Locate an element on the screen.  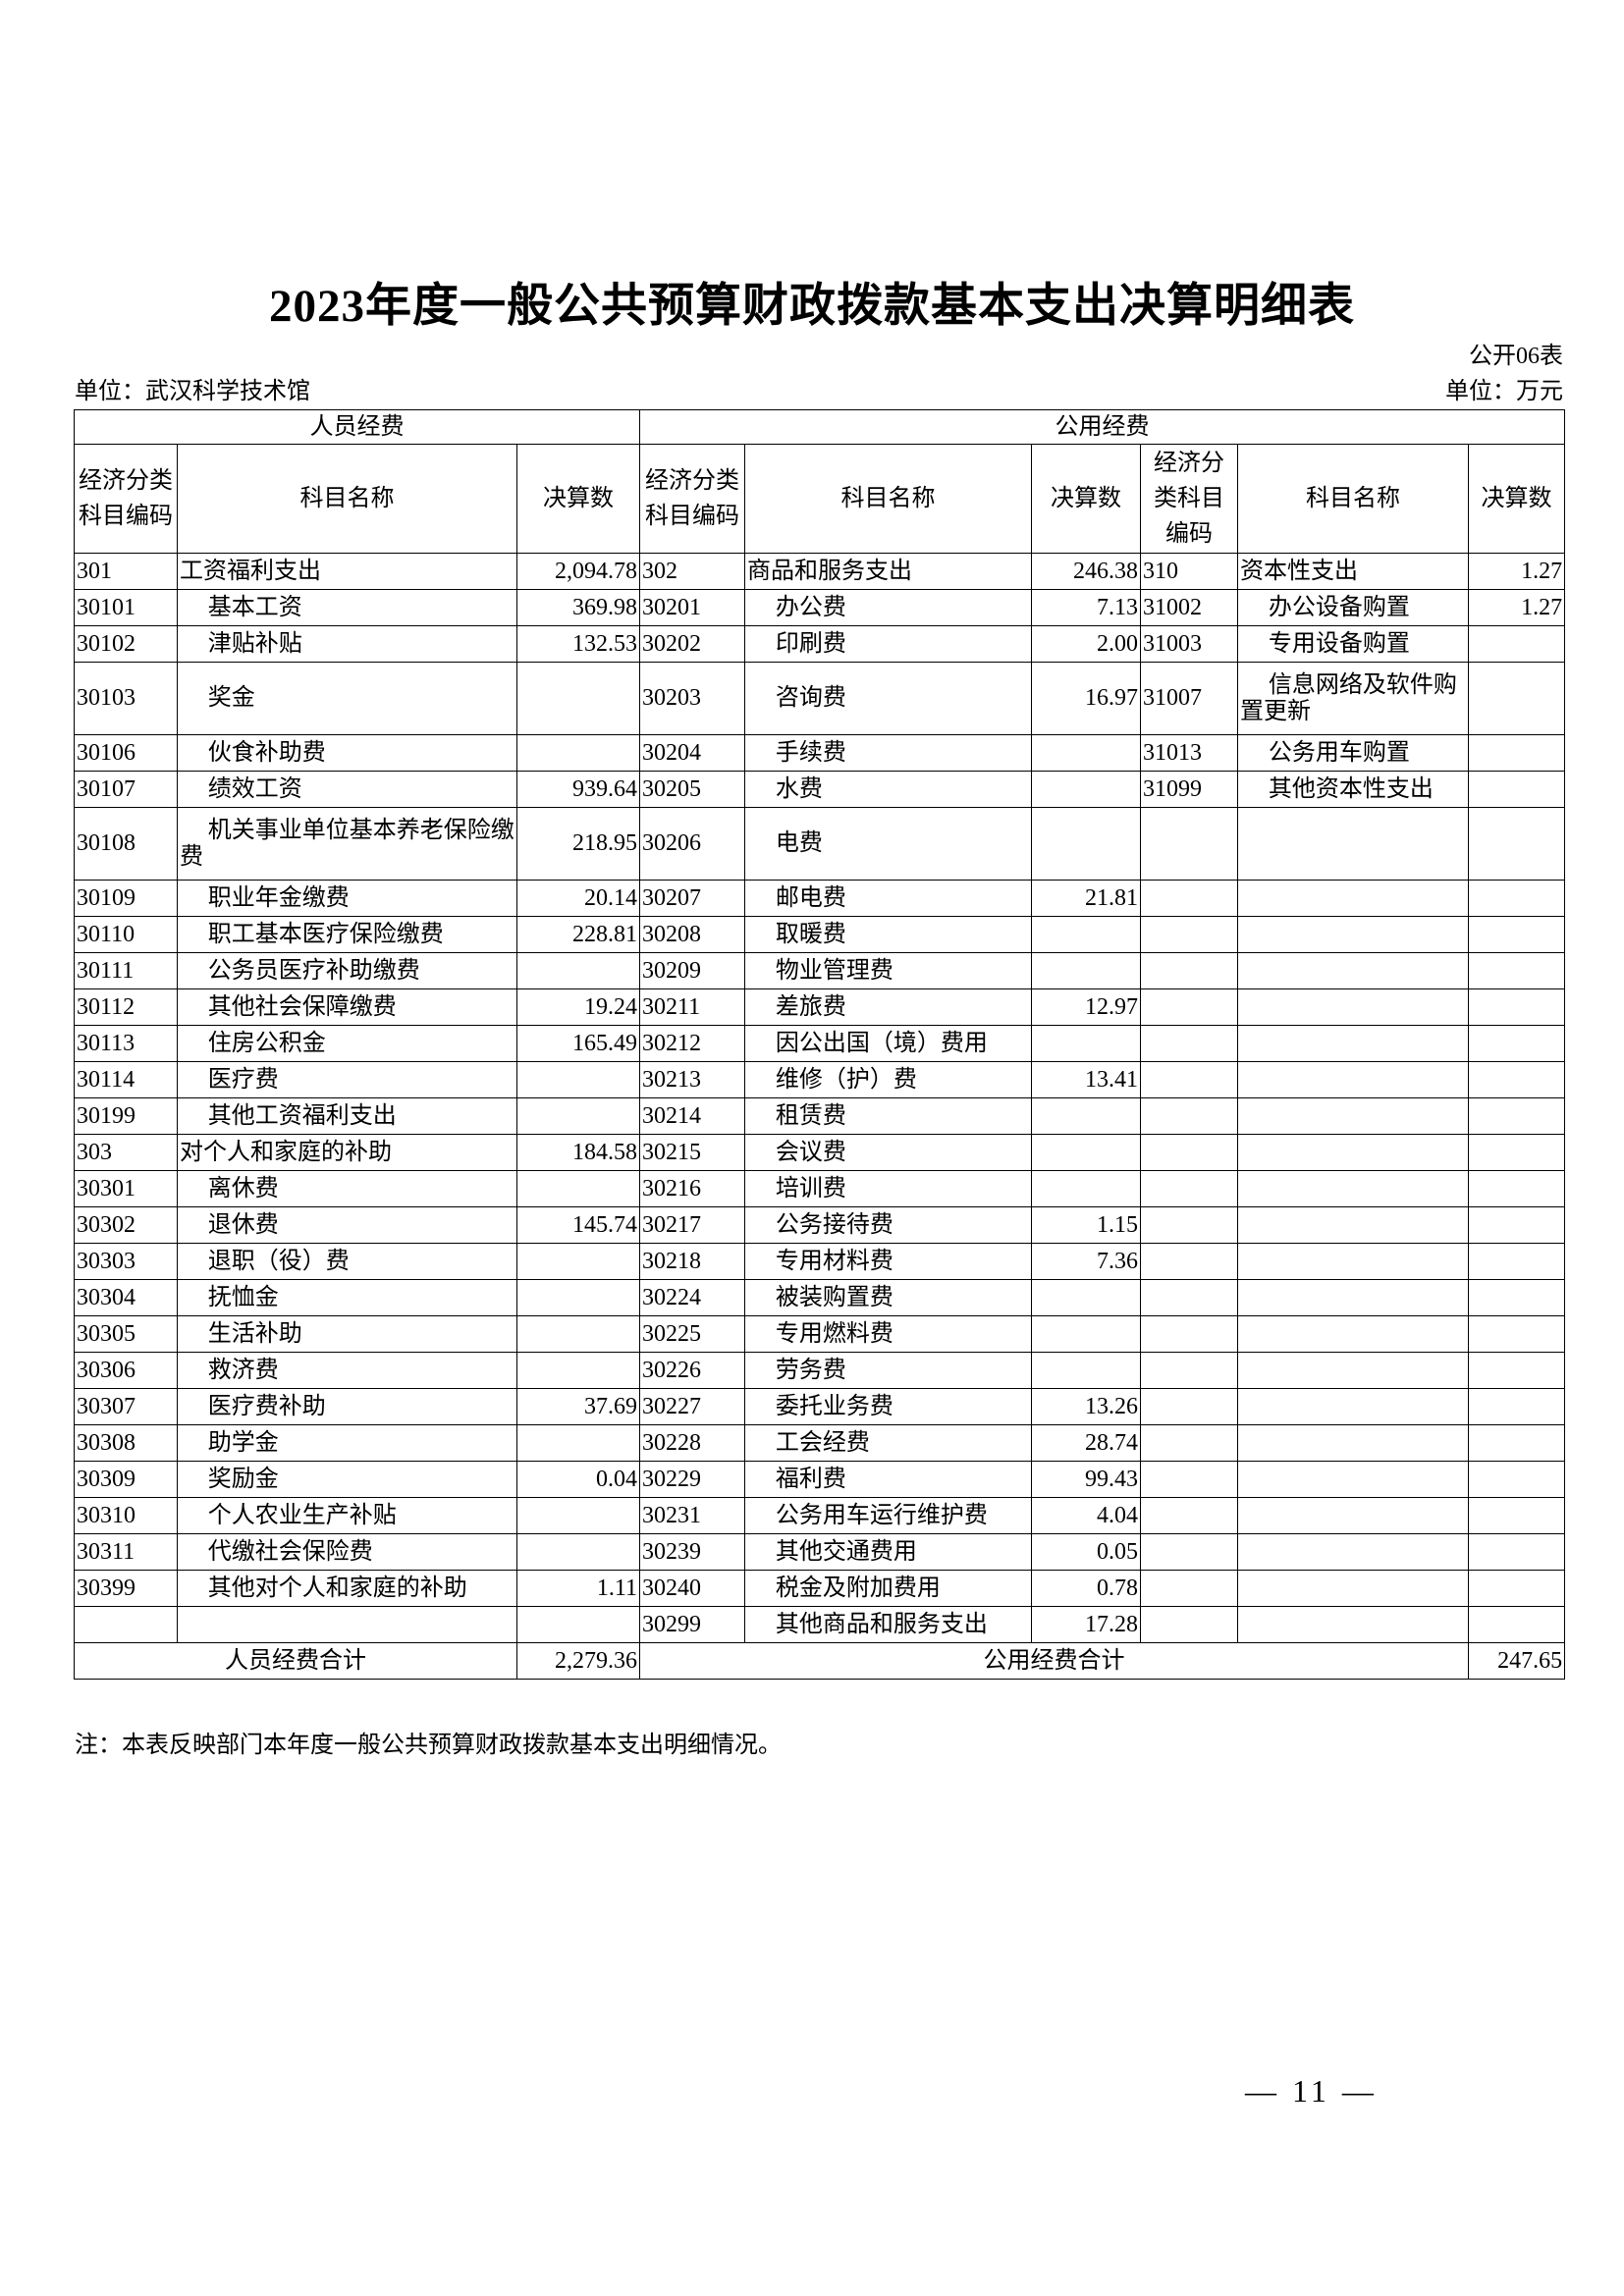
cell-code: 30111 is located at coordinates (126, 971).